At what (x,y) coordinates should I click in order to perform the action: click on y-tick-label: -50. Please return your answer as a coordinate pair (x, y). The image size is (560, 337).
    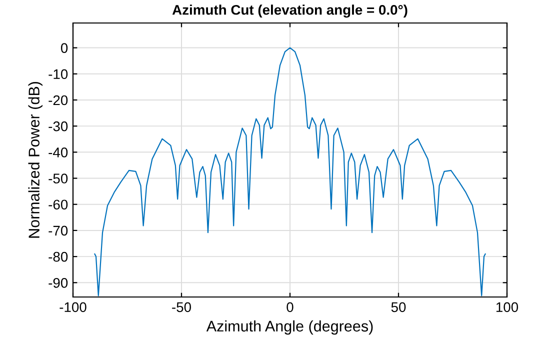
    Looking at the image, I should click on (58, 179).